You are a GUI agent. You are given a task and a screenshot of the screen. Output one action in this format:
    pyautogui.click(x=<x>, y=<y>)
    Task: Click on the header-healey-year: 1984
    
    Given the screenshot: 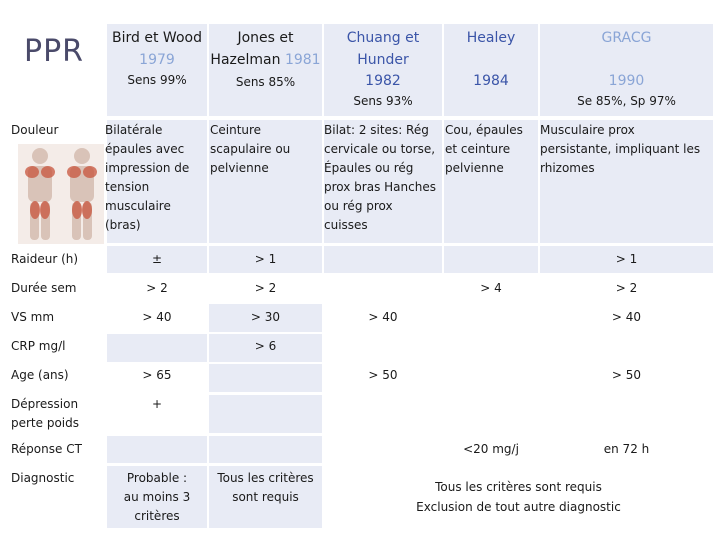 What is the action you would take?
    pyautogui.click(x=491, y=81)
    